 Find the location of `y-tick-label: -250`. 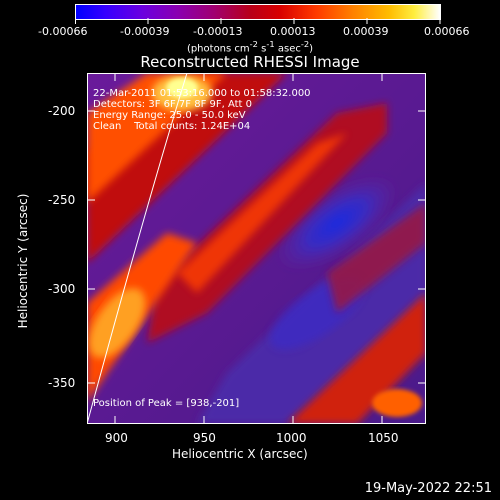

y-tick-label: -250 is located at coordinates (62, 200).